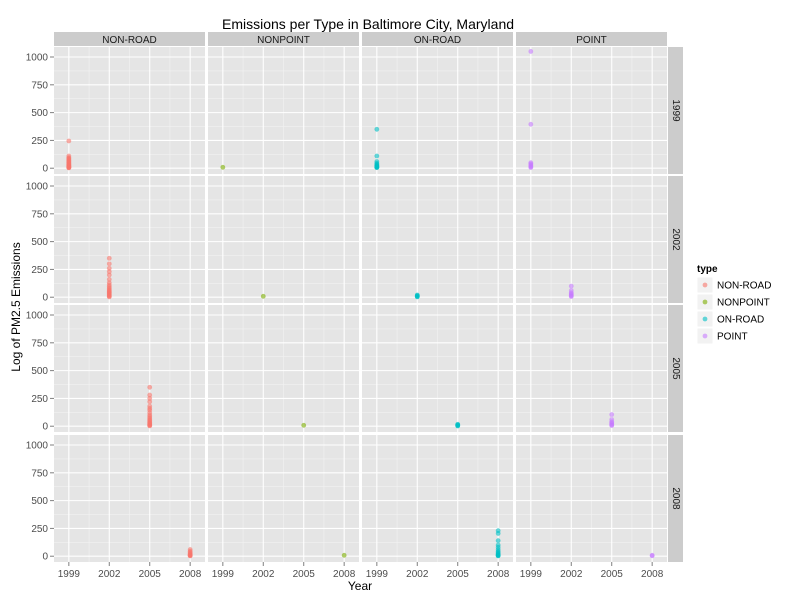 The width and height of the screenshot is (800, 600). Describe the element at coordinates (16, 306) in the screenshot. I see `y-axis-label: Log of PM2.5 Emissions` at that location.